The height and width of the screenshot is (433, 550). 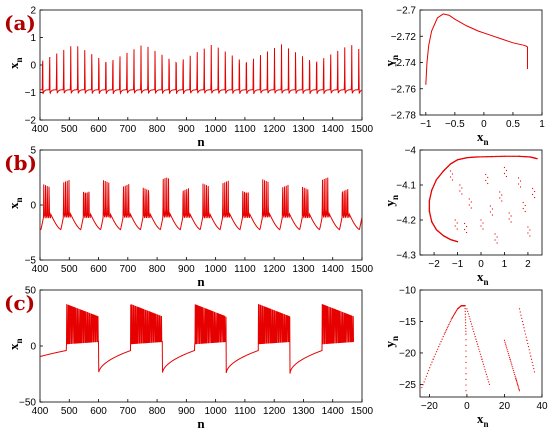 What do you see at coordinates (333, 411) in the screenshot?
I see `x-tick-label: 1400` at bounding box center [333, 411].